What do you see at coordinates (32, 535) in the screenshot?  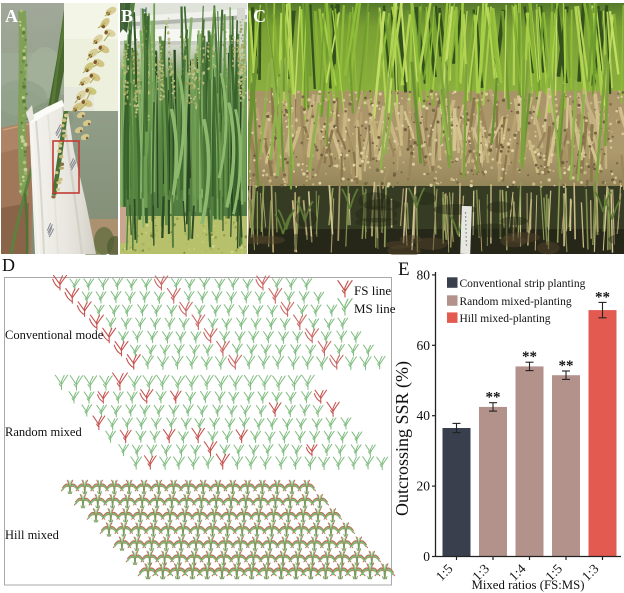 I see `svg-text: Hill mixed` at bounding box center [32, 535].